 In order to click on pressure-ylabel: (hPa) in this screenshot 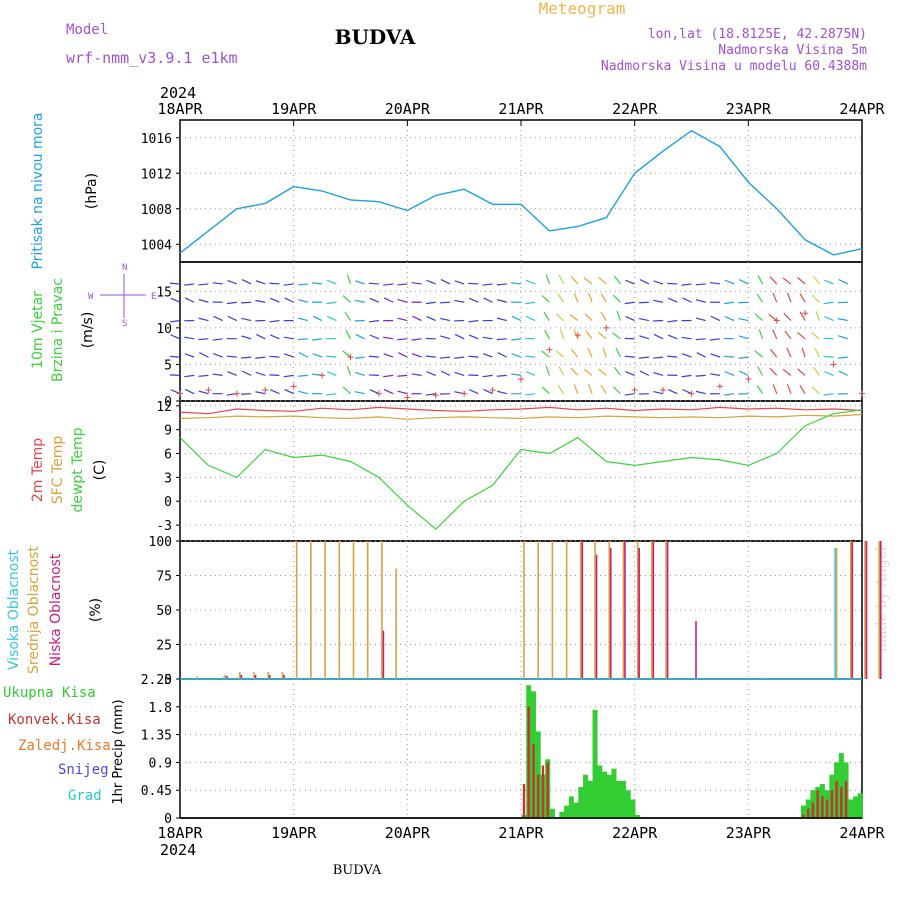, I will do `click(92, 191)`.